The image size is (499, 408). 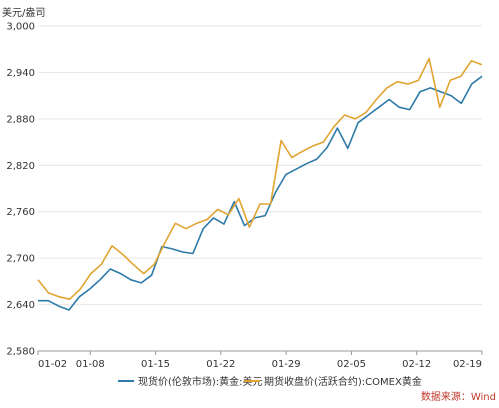 I want to click on y-tick-label: 2,760, so click(x=20, y=212).